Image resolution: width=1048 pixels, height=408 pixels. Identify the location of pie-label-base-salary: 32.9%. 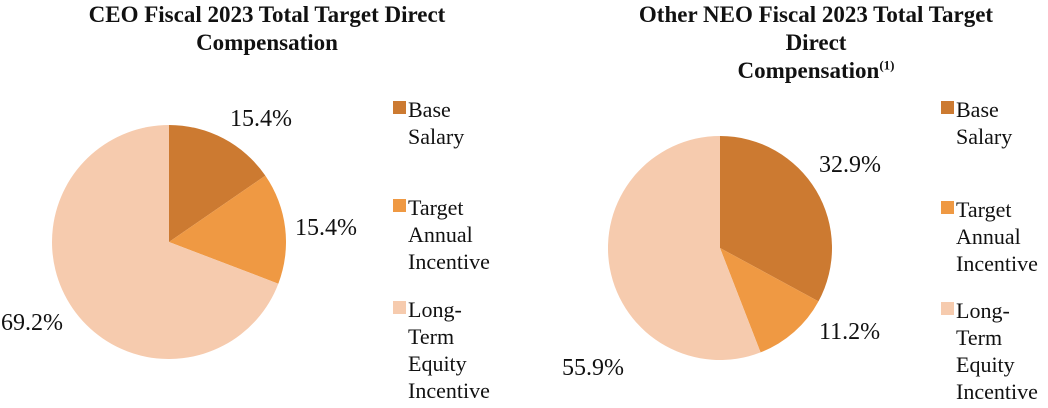
(850, 165).